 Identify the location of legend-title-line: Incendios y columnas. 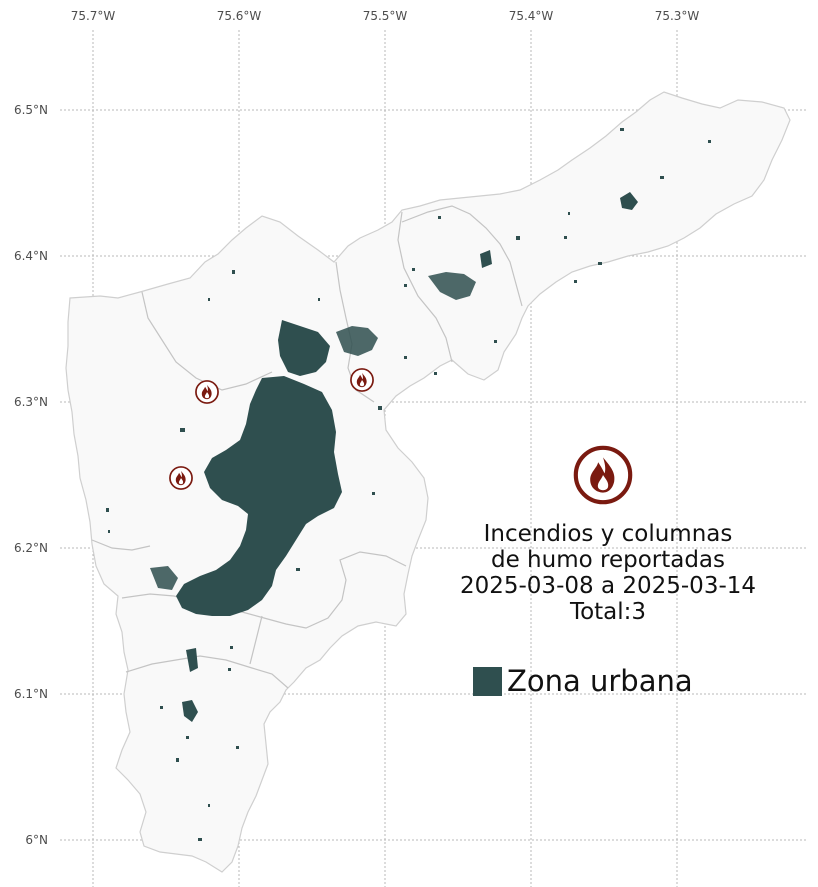
(608, 534).